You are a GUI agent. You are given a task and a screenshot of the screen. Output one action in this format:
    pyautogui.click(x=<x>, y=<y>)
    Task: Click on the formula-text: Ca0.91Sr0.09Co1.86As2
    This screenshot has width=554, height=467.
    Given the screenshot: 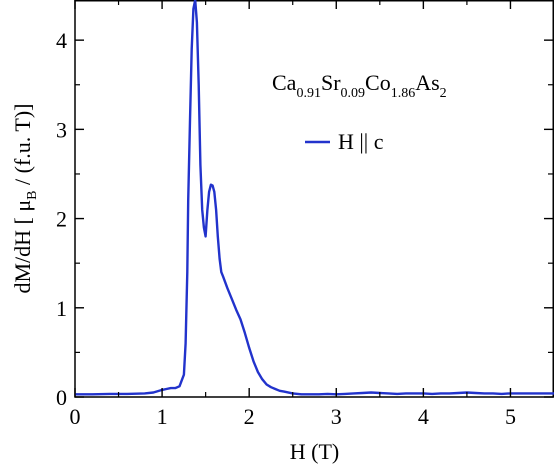 What is the action you would take?
    pyautogui.click(x=359, y=85)
    